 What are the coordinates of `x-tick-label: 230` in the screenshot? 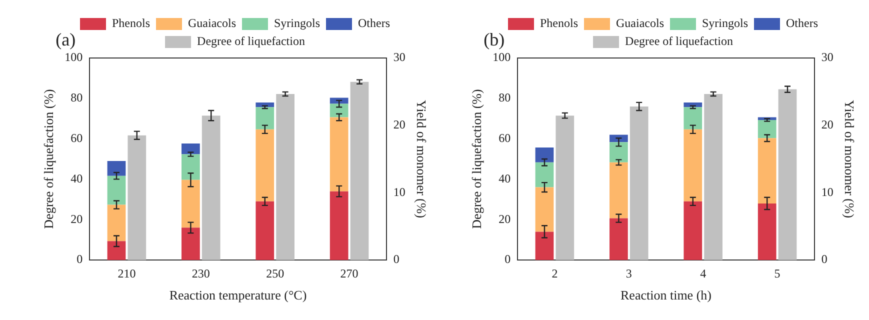 It's located at (201, 273).